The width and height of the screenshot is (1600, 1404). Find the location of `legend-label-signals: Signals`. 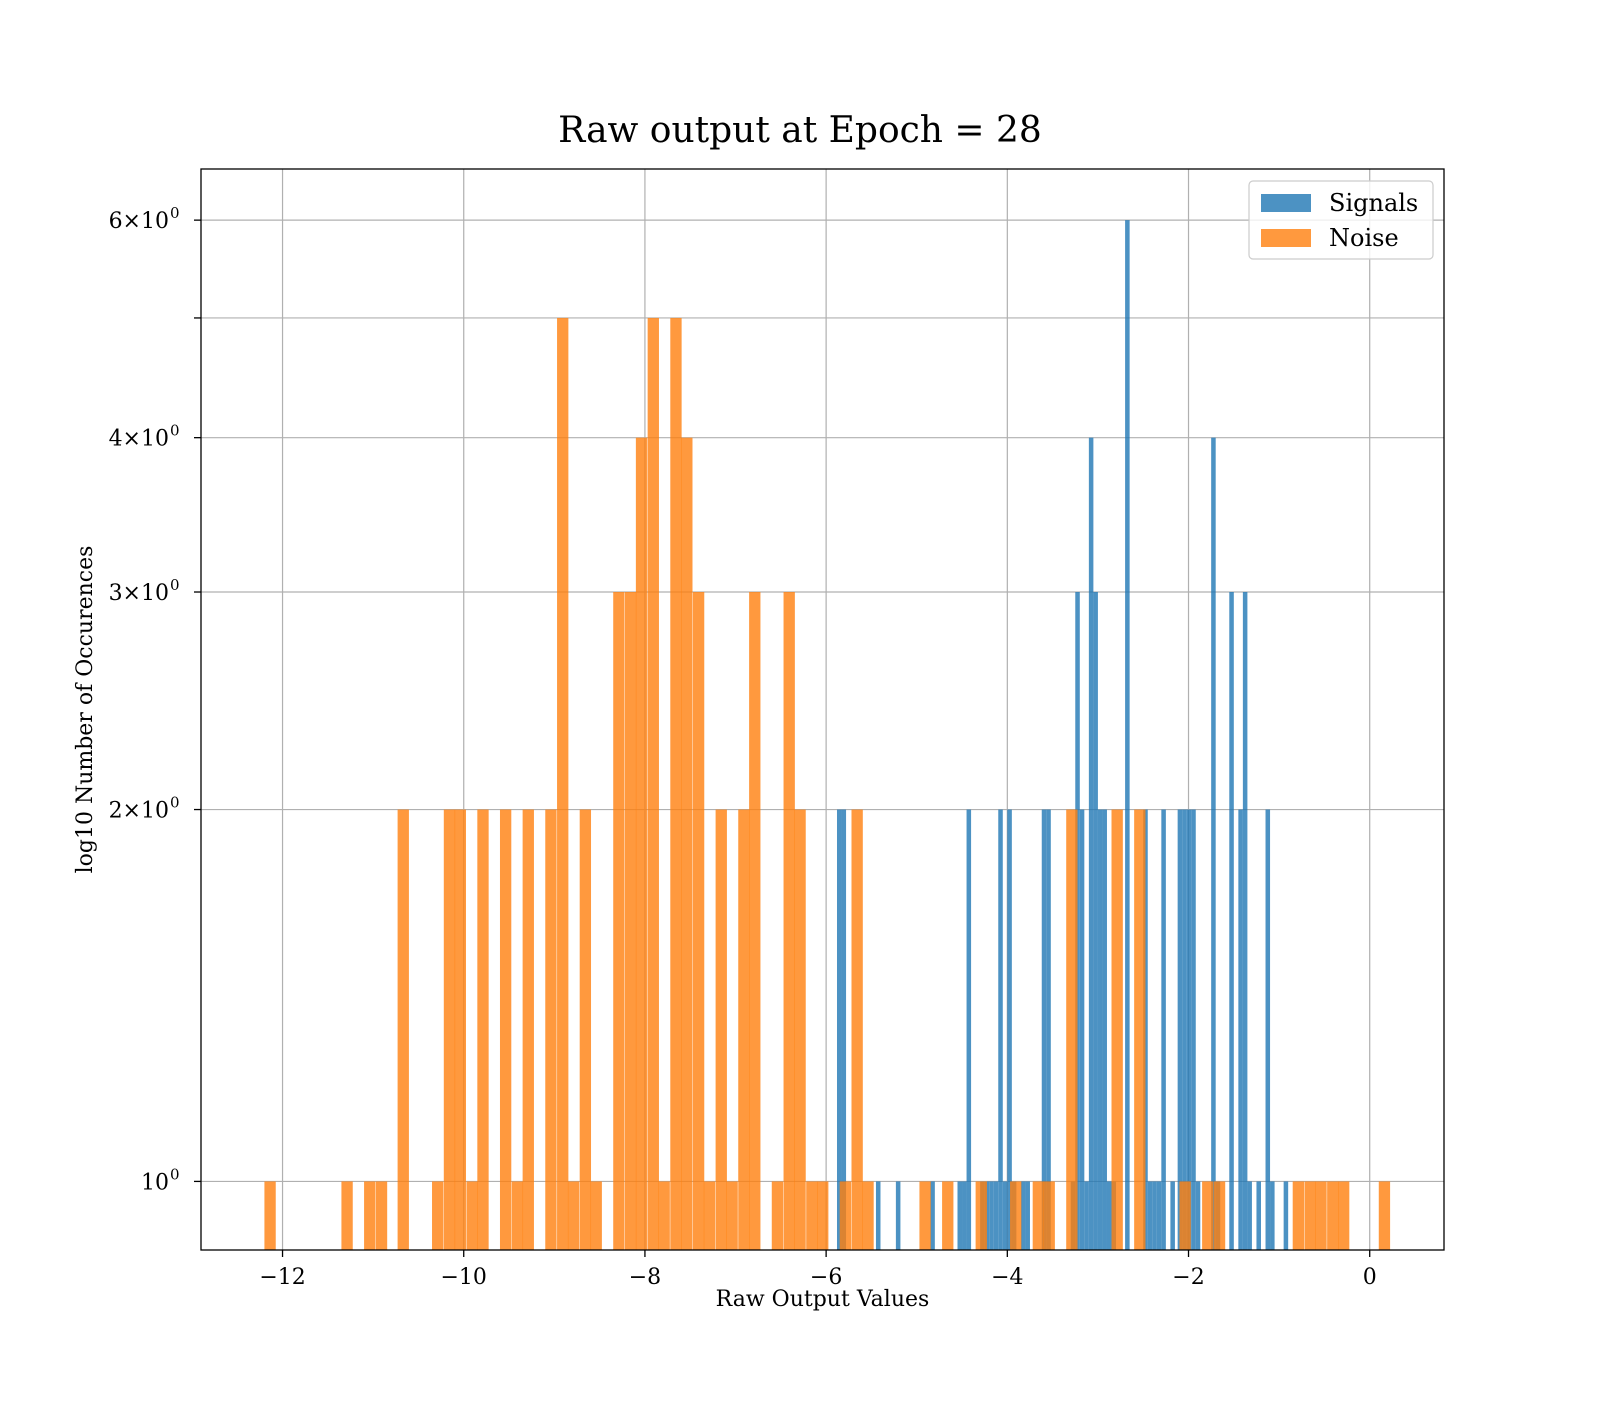

legend-label-signals: Signals is located at coordinates (1373, 203).